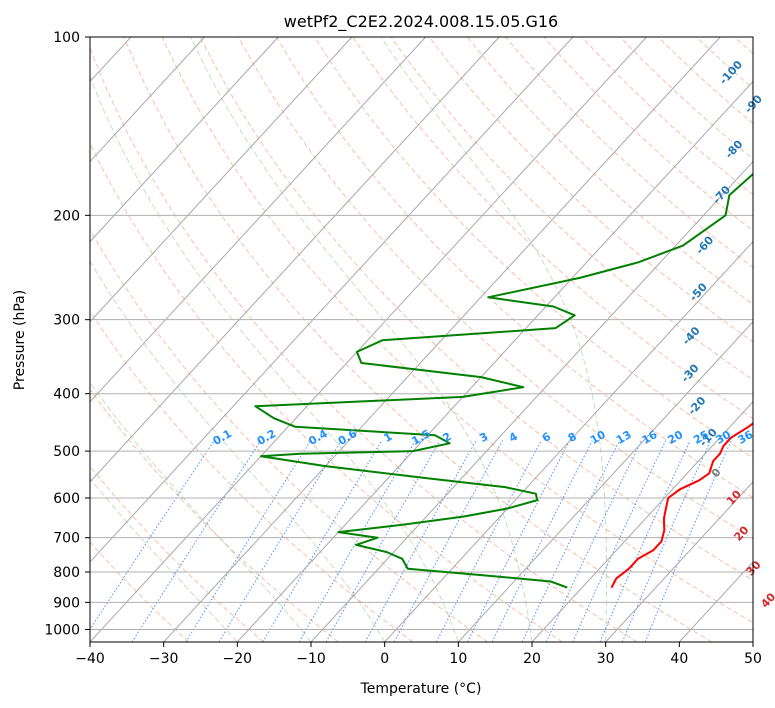 This screenshot has height=708, width=775. Describe the element at coordinates (421, 22) in the screenshot. I see `chart-title: wetPf2_C2E2.2024.008.15.05.G16` at that location.